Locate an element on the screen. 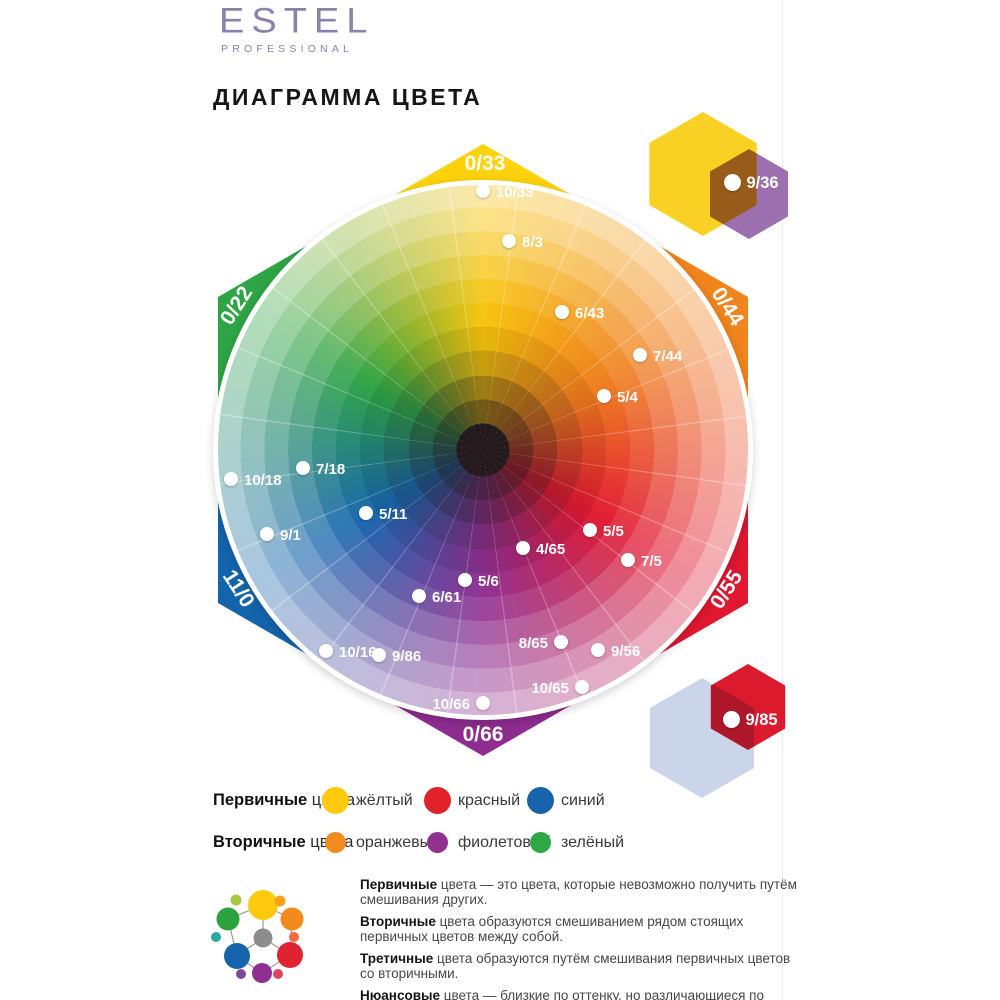  shade-label-7-44: 7/44 is located at coordinates (668, 356).